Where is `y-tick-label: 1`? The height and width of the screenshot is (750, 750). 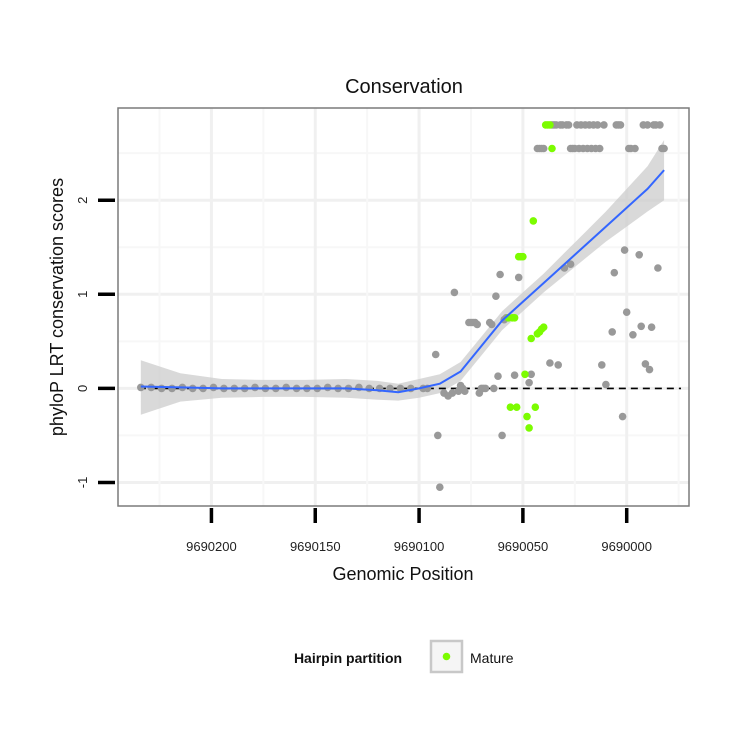
y-tick-label: 1 is located at coordinates (82, 294).